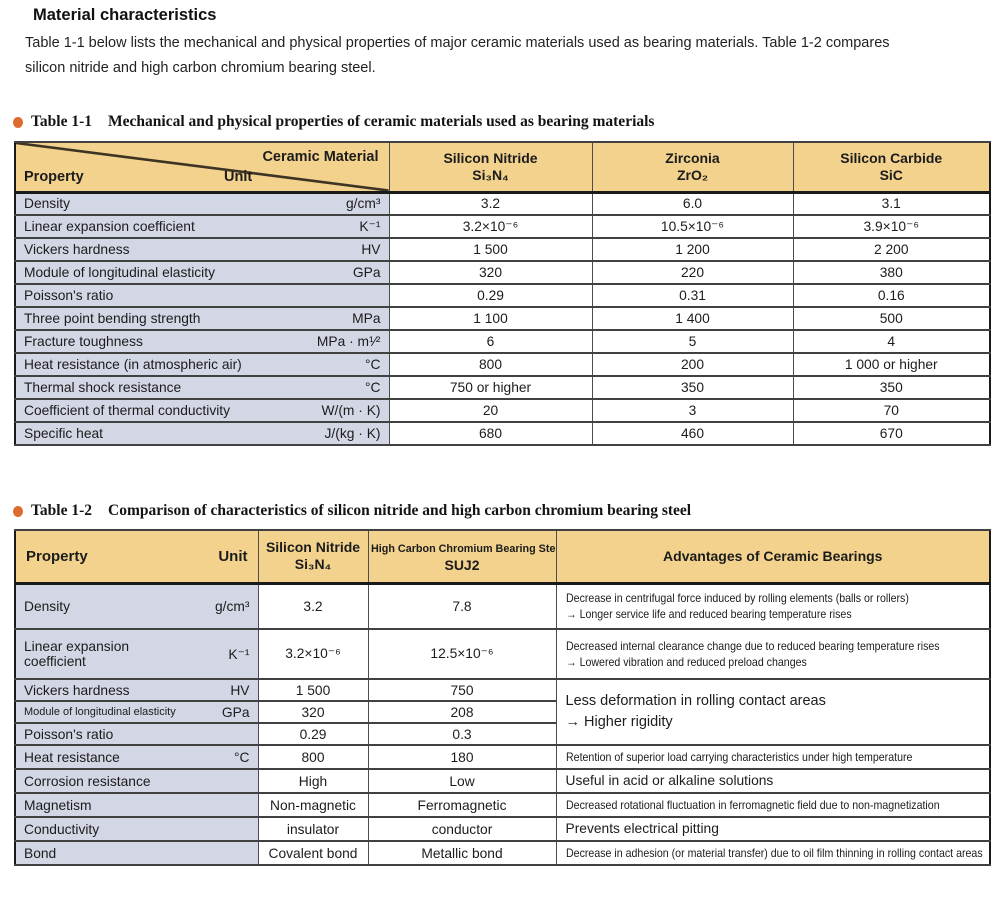  I want to click on silicon-nitride-value-cell: Covalent bond, so click(313, 853).